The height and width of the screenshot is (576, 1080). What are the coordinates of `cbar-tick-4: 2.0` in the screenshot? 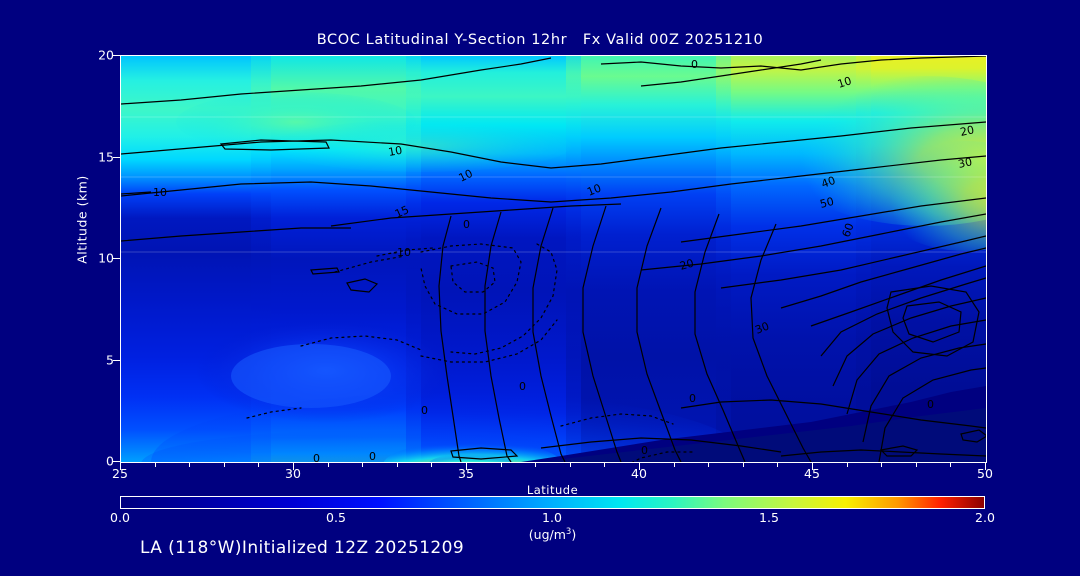 It's located at (985, 517).